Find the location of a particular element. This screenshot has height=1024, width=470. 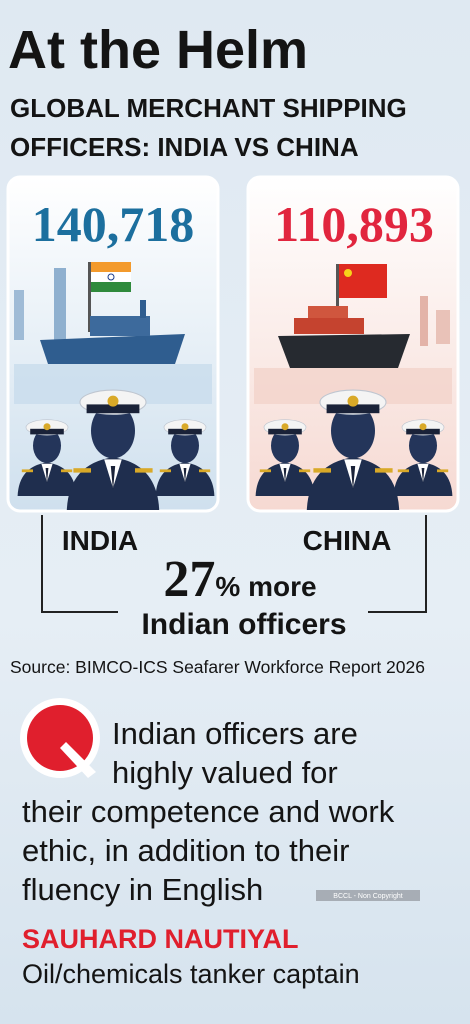

credit-box is located at coordinates (368, 895).